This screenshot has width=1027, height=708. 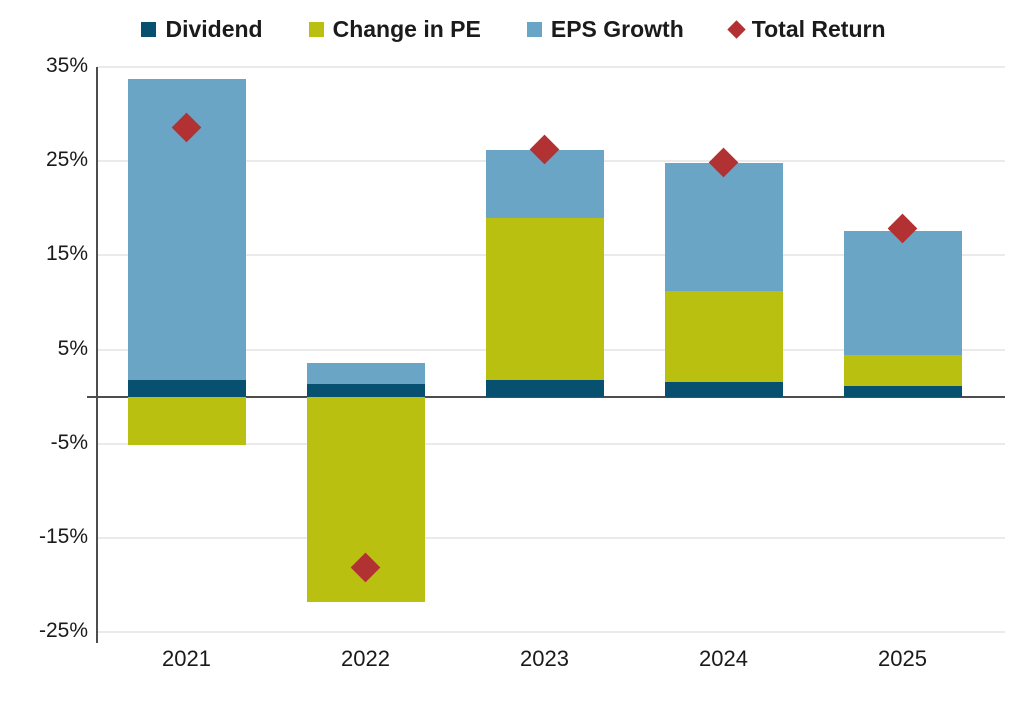 I want to click on x-tick-label-2023: 2023, so click(x=544, y=658).